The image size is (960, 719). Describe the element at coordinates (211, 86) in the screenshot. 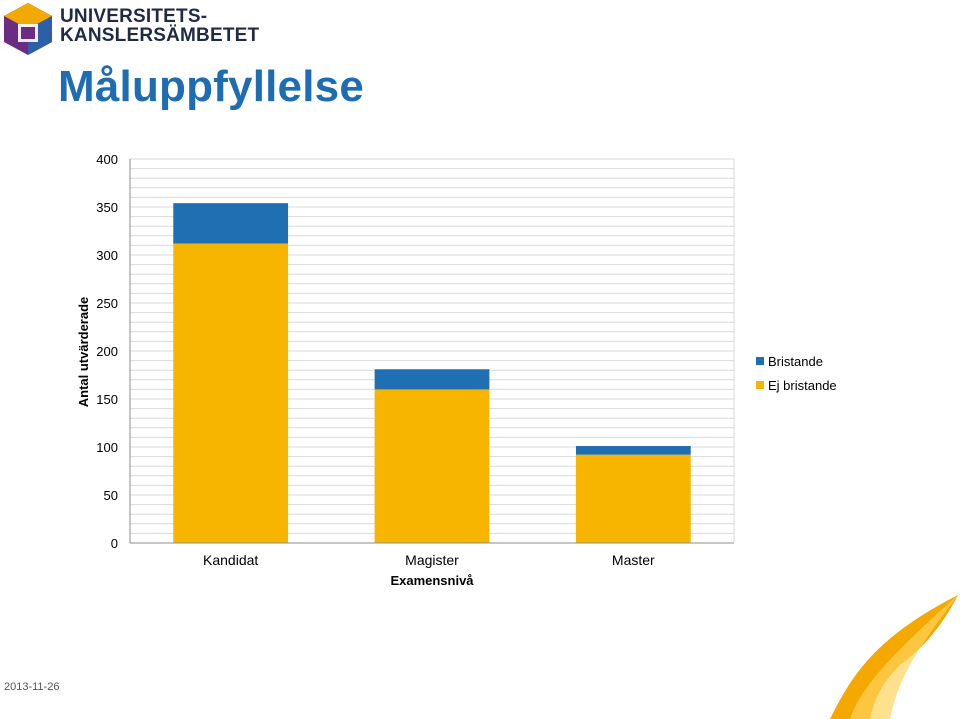

I see `page-title: Måluppfyllelse` at that location.